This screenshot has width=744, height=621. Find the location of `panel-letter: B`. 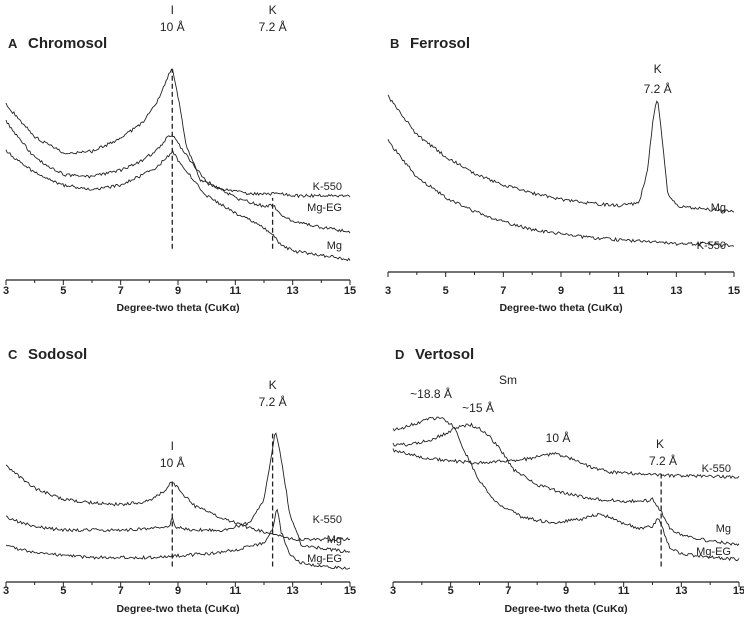

panel-letter: B is located at coordinates (394, 43).